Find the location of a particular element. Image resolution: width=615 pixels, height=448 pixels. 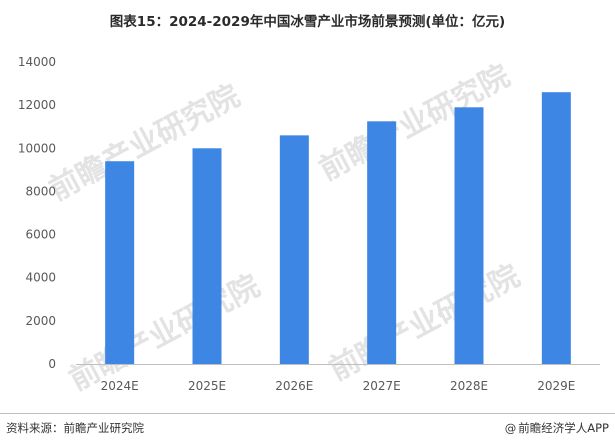

x-tick-label: 2029E is located at coordinates (556, 386).